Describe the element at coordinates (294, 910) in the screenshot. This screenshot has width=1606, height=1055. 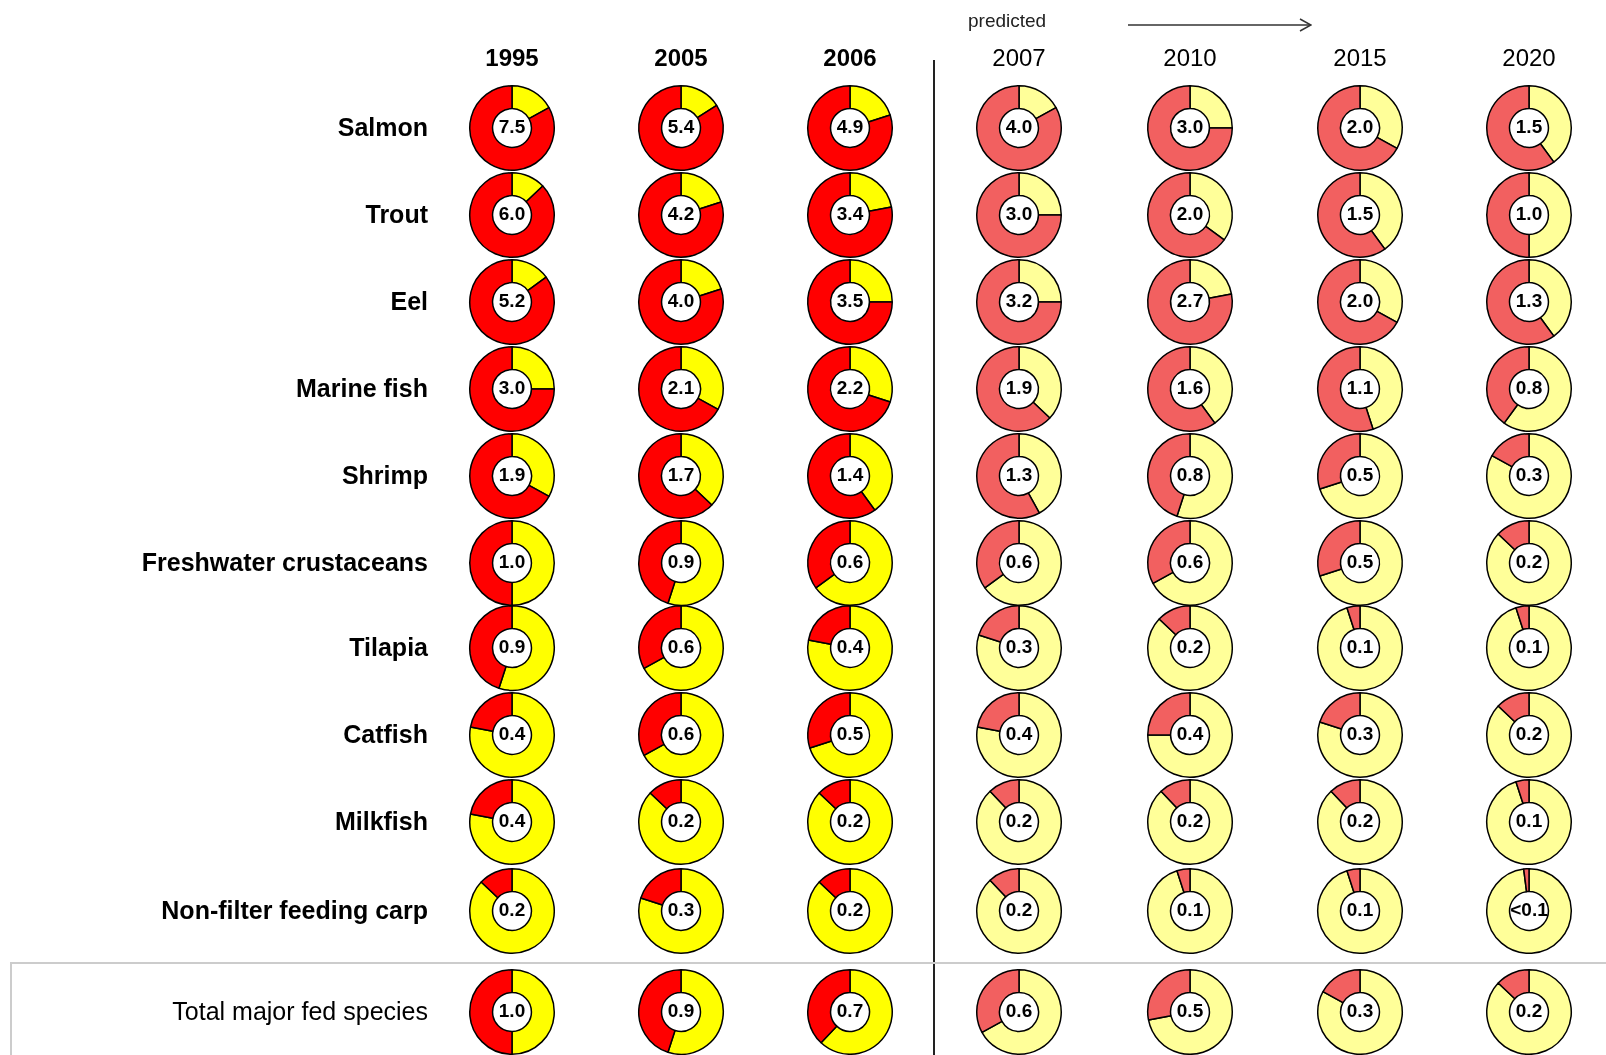
I see `text: Non-filter feeding carp` at that location.